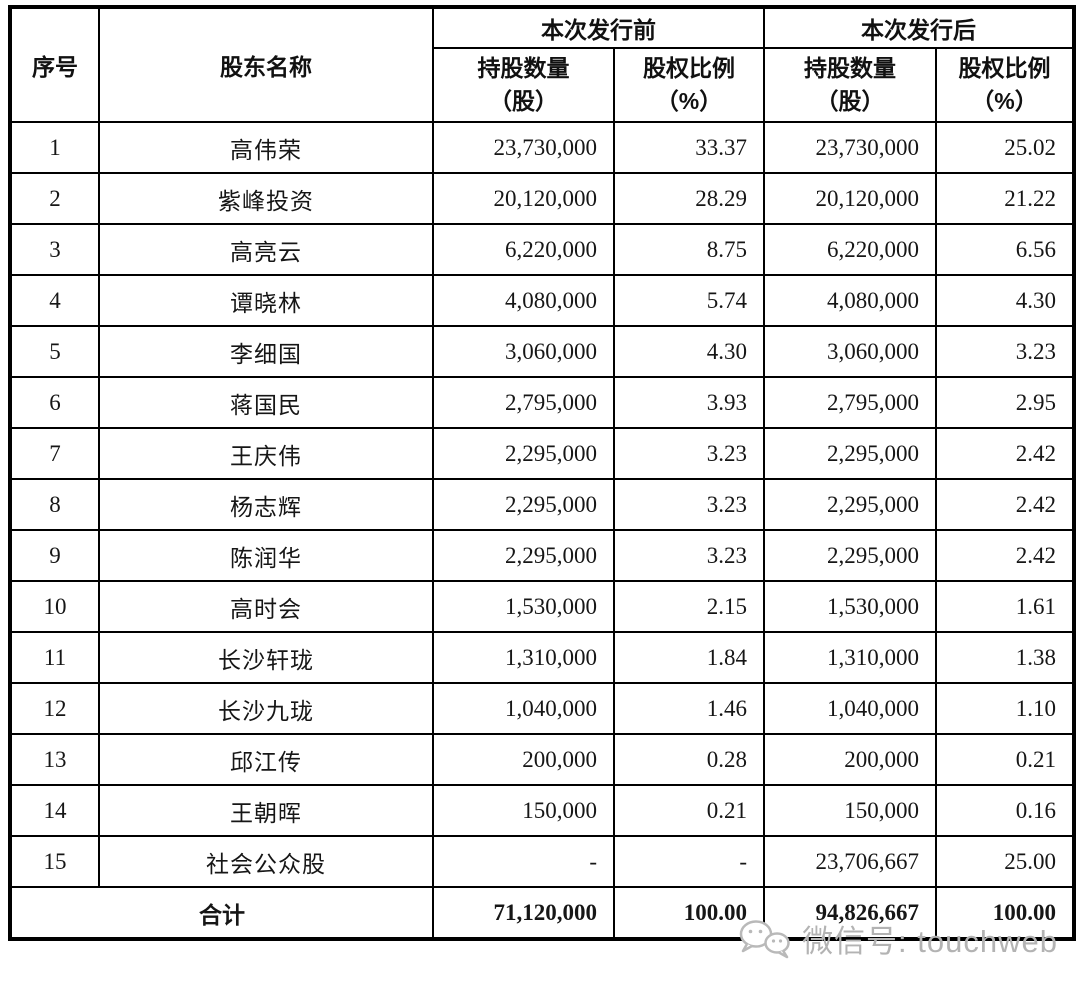 Image resolution: width=1080 pixels, height=990 pixels. Describe the element at coordinates (523, 759) in the screenshot. I see `cell-shares-before: 200,000` at that location.